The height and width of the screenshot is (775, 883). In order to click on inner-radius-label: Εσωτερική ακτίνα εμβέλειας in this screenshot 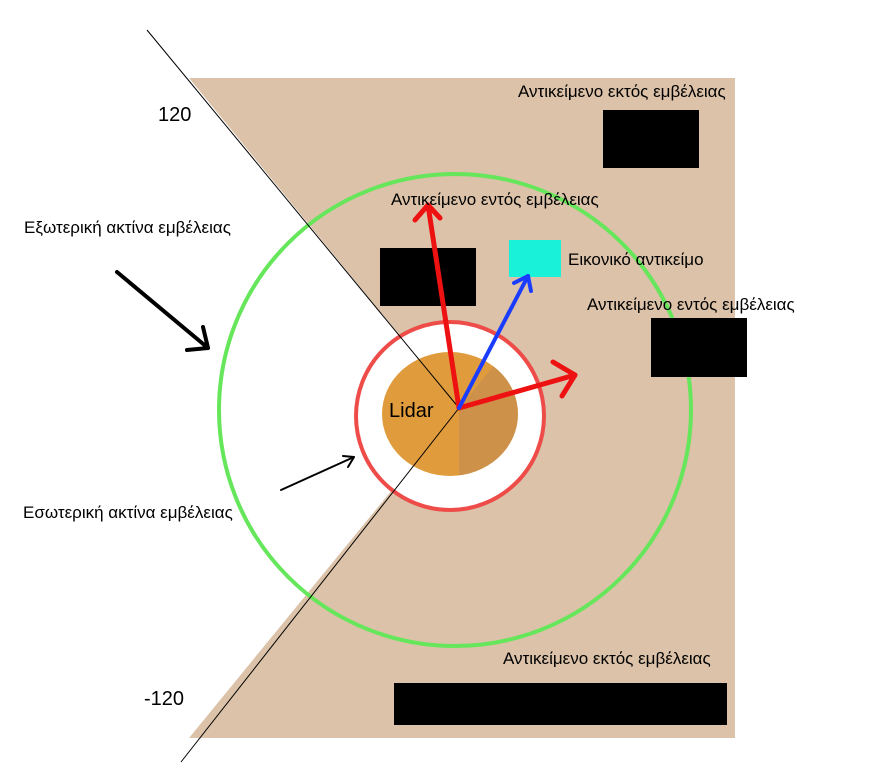, I will do `click(128, 512)`.